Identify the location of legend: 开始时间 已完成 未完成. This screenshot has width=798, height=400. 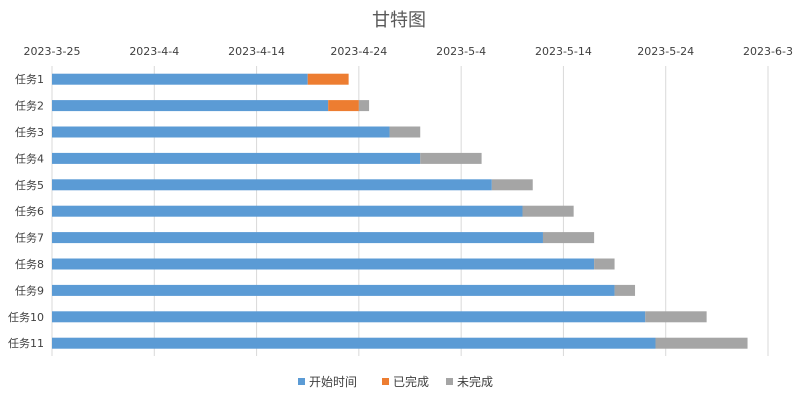
(395, 381).